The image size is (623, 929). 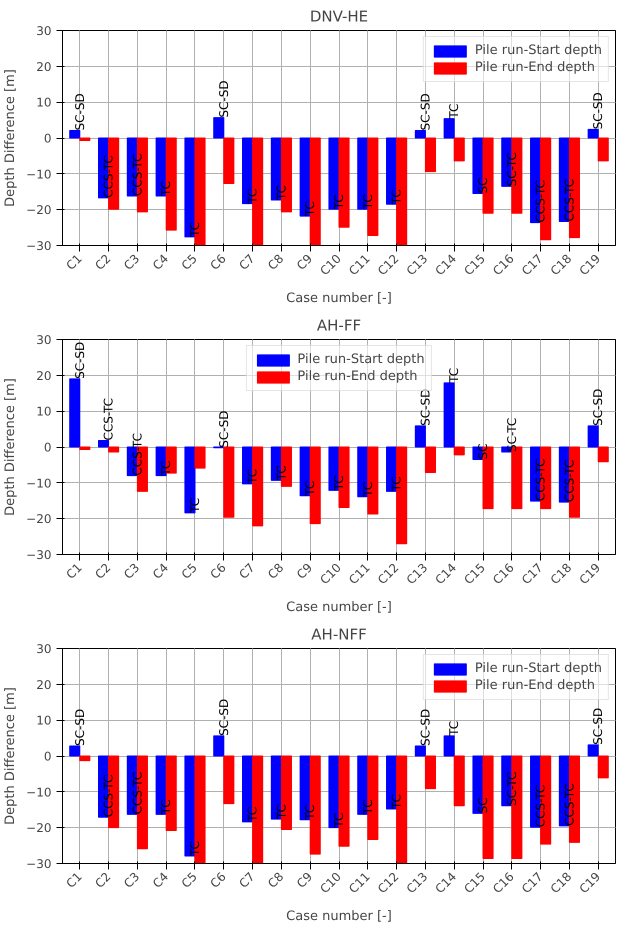 I want to click on x-tick-label: C16, so click(x=503, y=574).